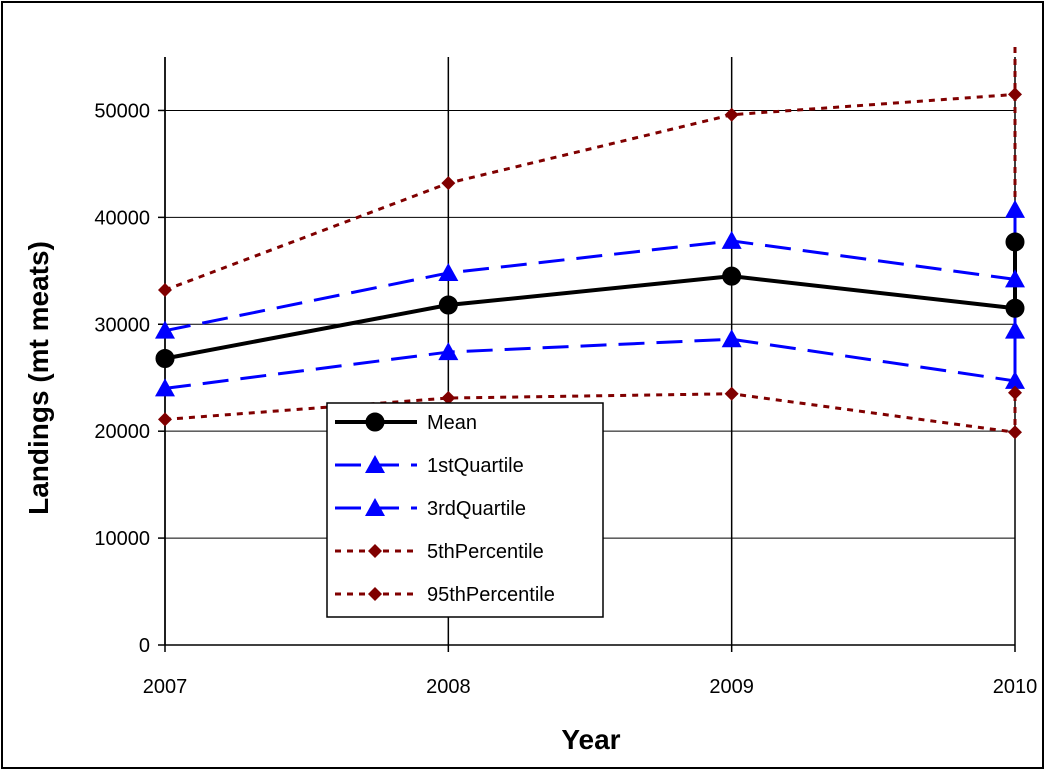 The width and height of the screenshot is (1045, 775). I want to click on x-tick-label: 2008, so click(448, 687).